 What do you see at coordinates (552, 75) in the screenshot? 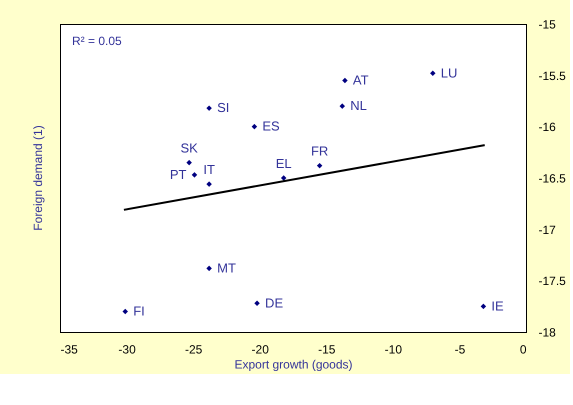
I see `y-tick-label: -15.5` at bounding box center [552, 75].